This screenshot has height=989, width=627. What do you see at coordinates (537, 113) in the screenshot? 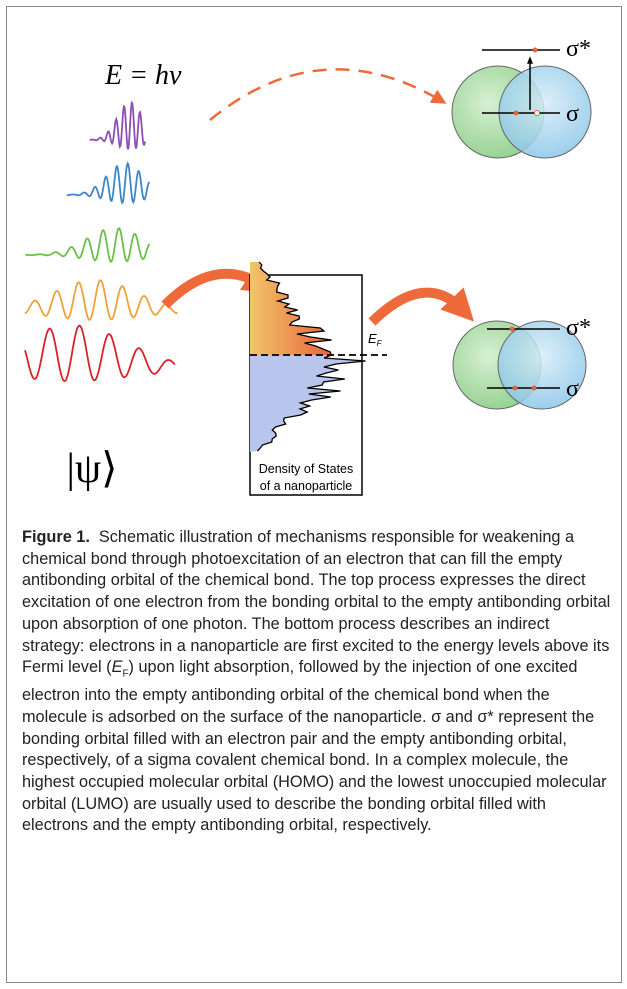
I see `hole` at bounding box center [537, 113].